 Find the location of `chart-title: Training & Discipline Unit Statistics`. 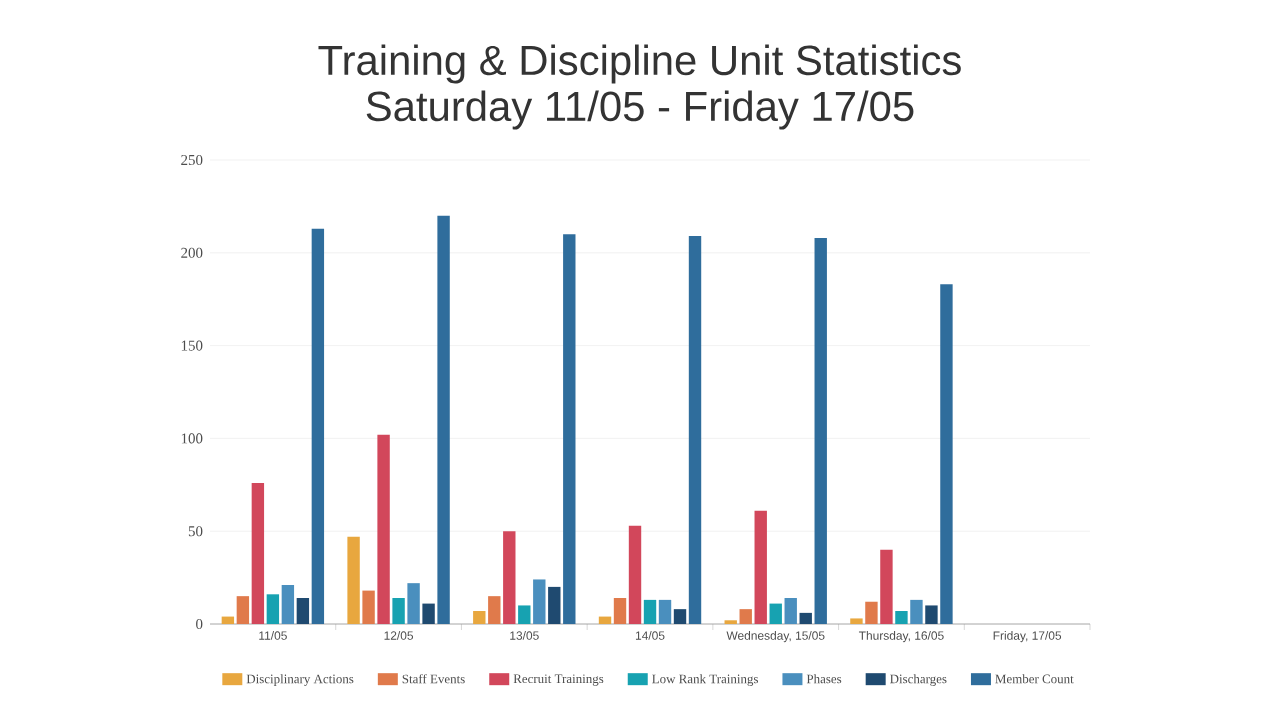

chart-title: Training & Discipline Unit Statistics is located at coordinates (639, 64).